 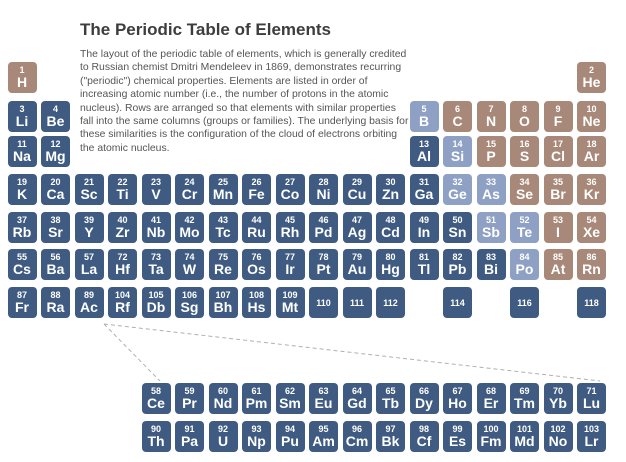 I want to click on element-tile: 26 Fe, so click(x=256, y=189).